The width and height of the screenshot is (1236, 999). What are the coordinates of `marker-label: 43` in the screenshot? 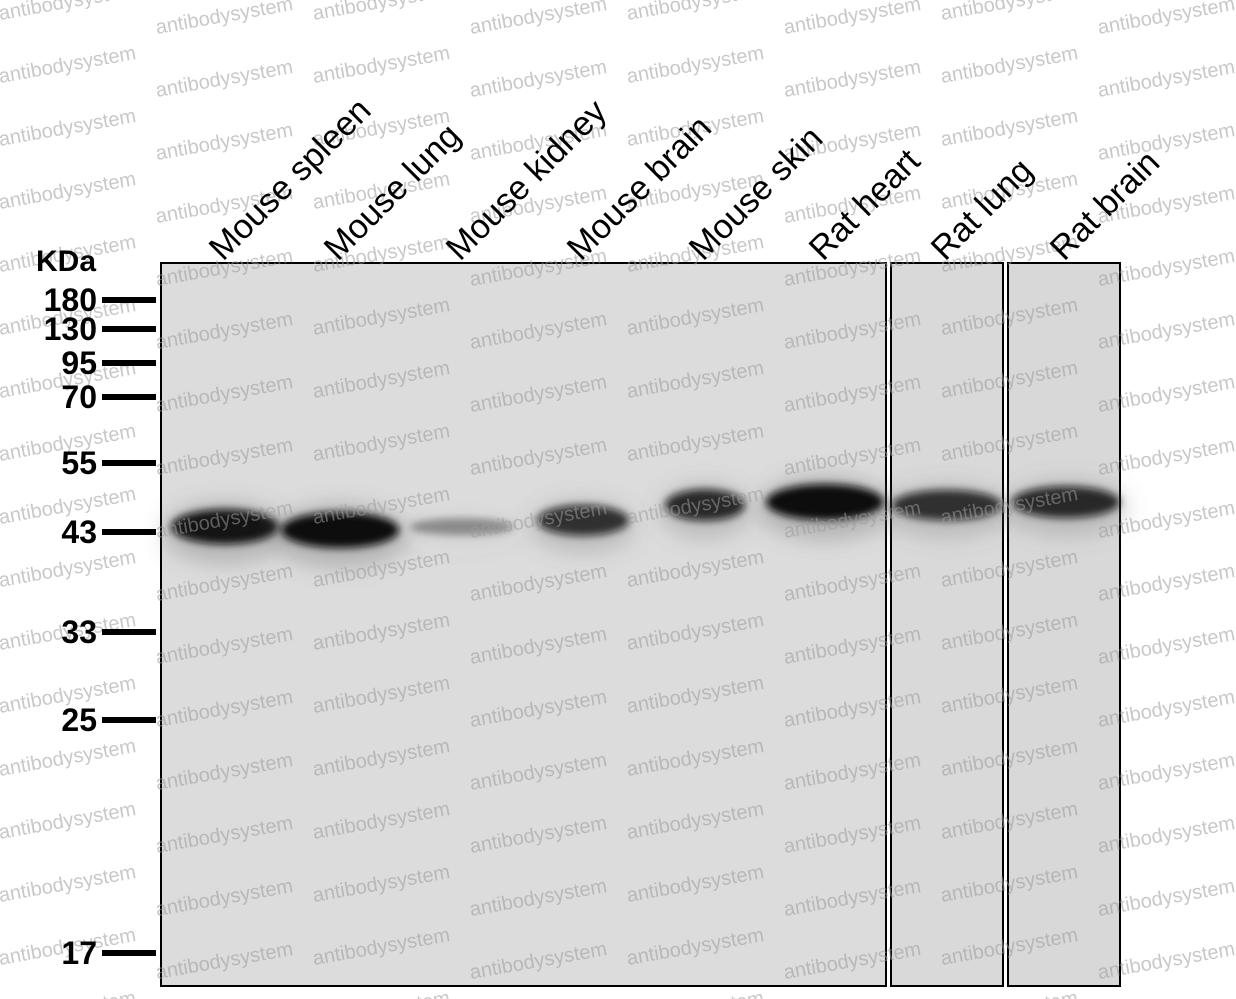 It's located at (79, 532).